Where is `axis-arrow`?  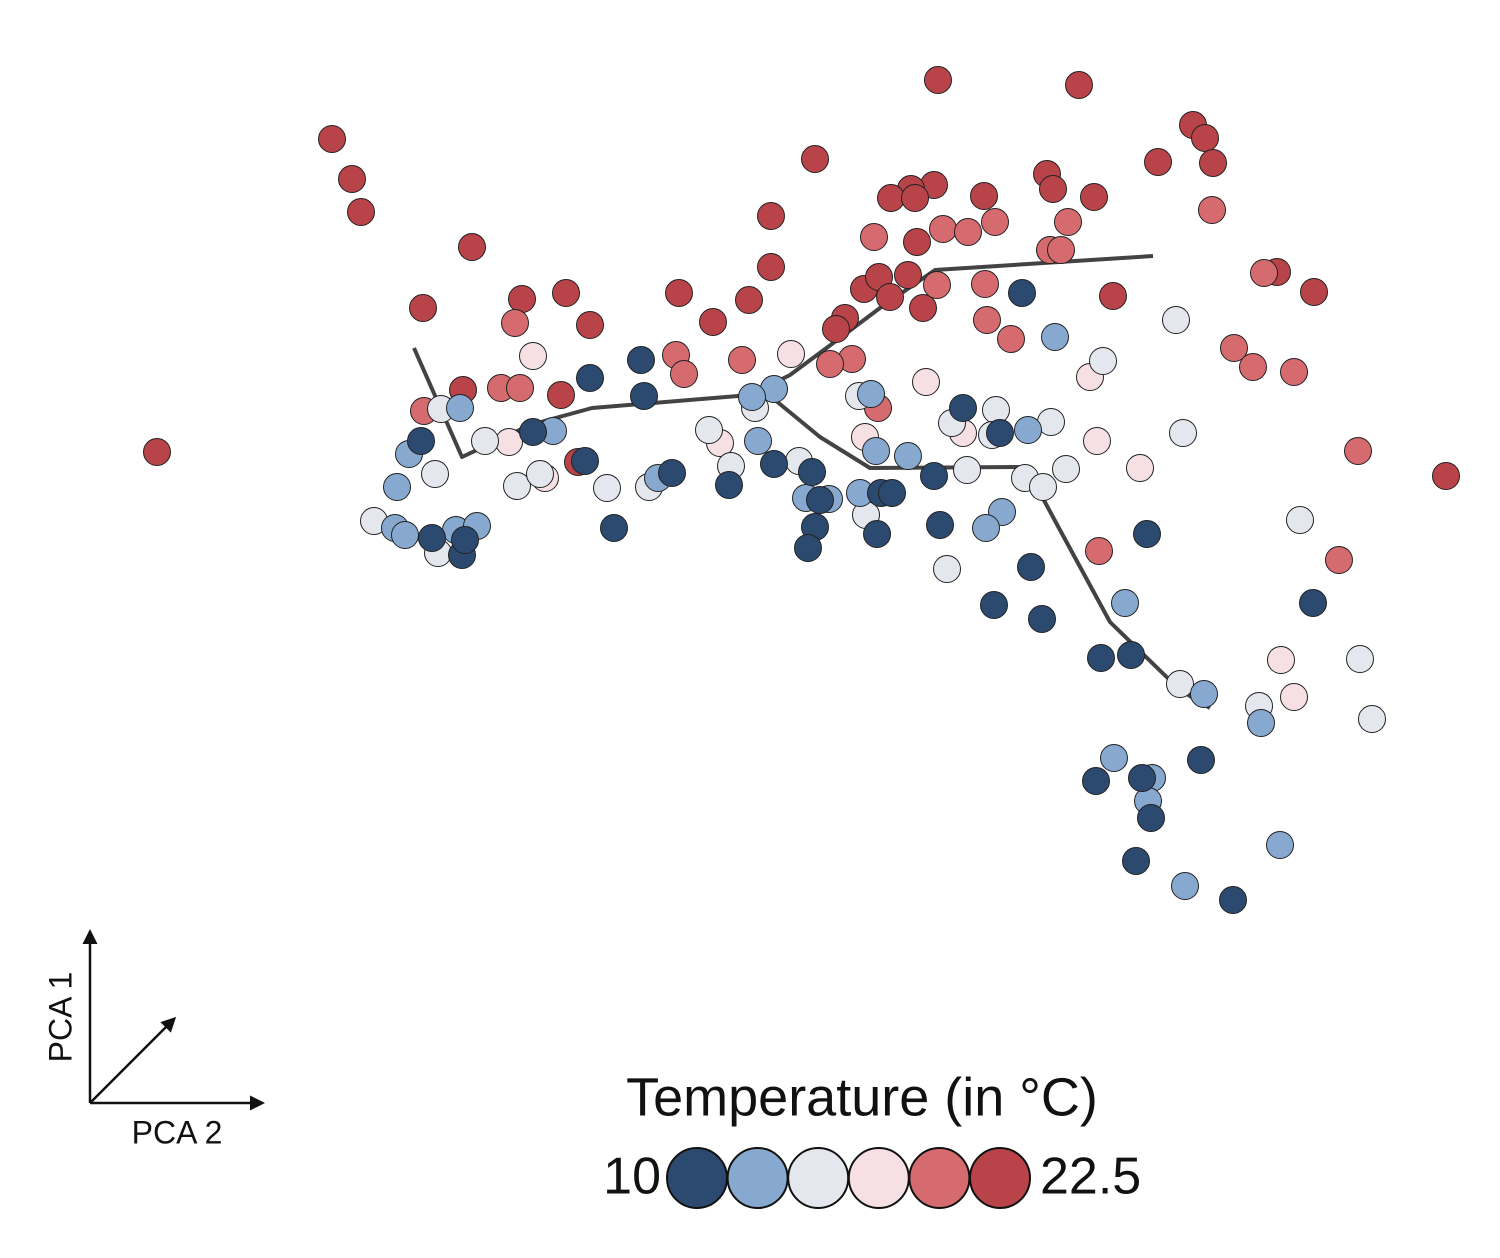
axis-arrow is located at coordinates (133, 1060).